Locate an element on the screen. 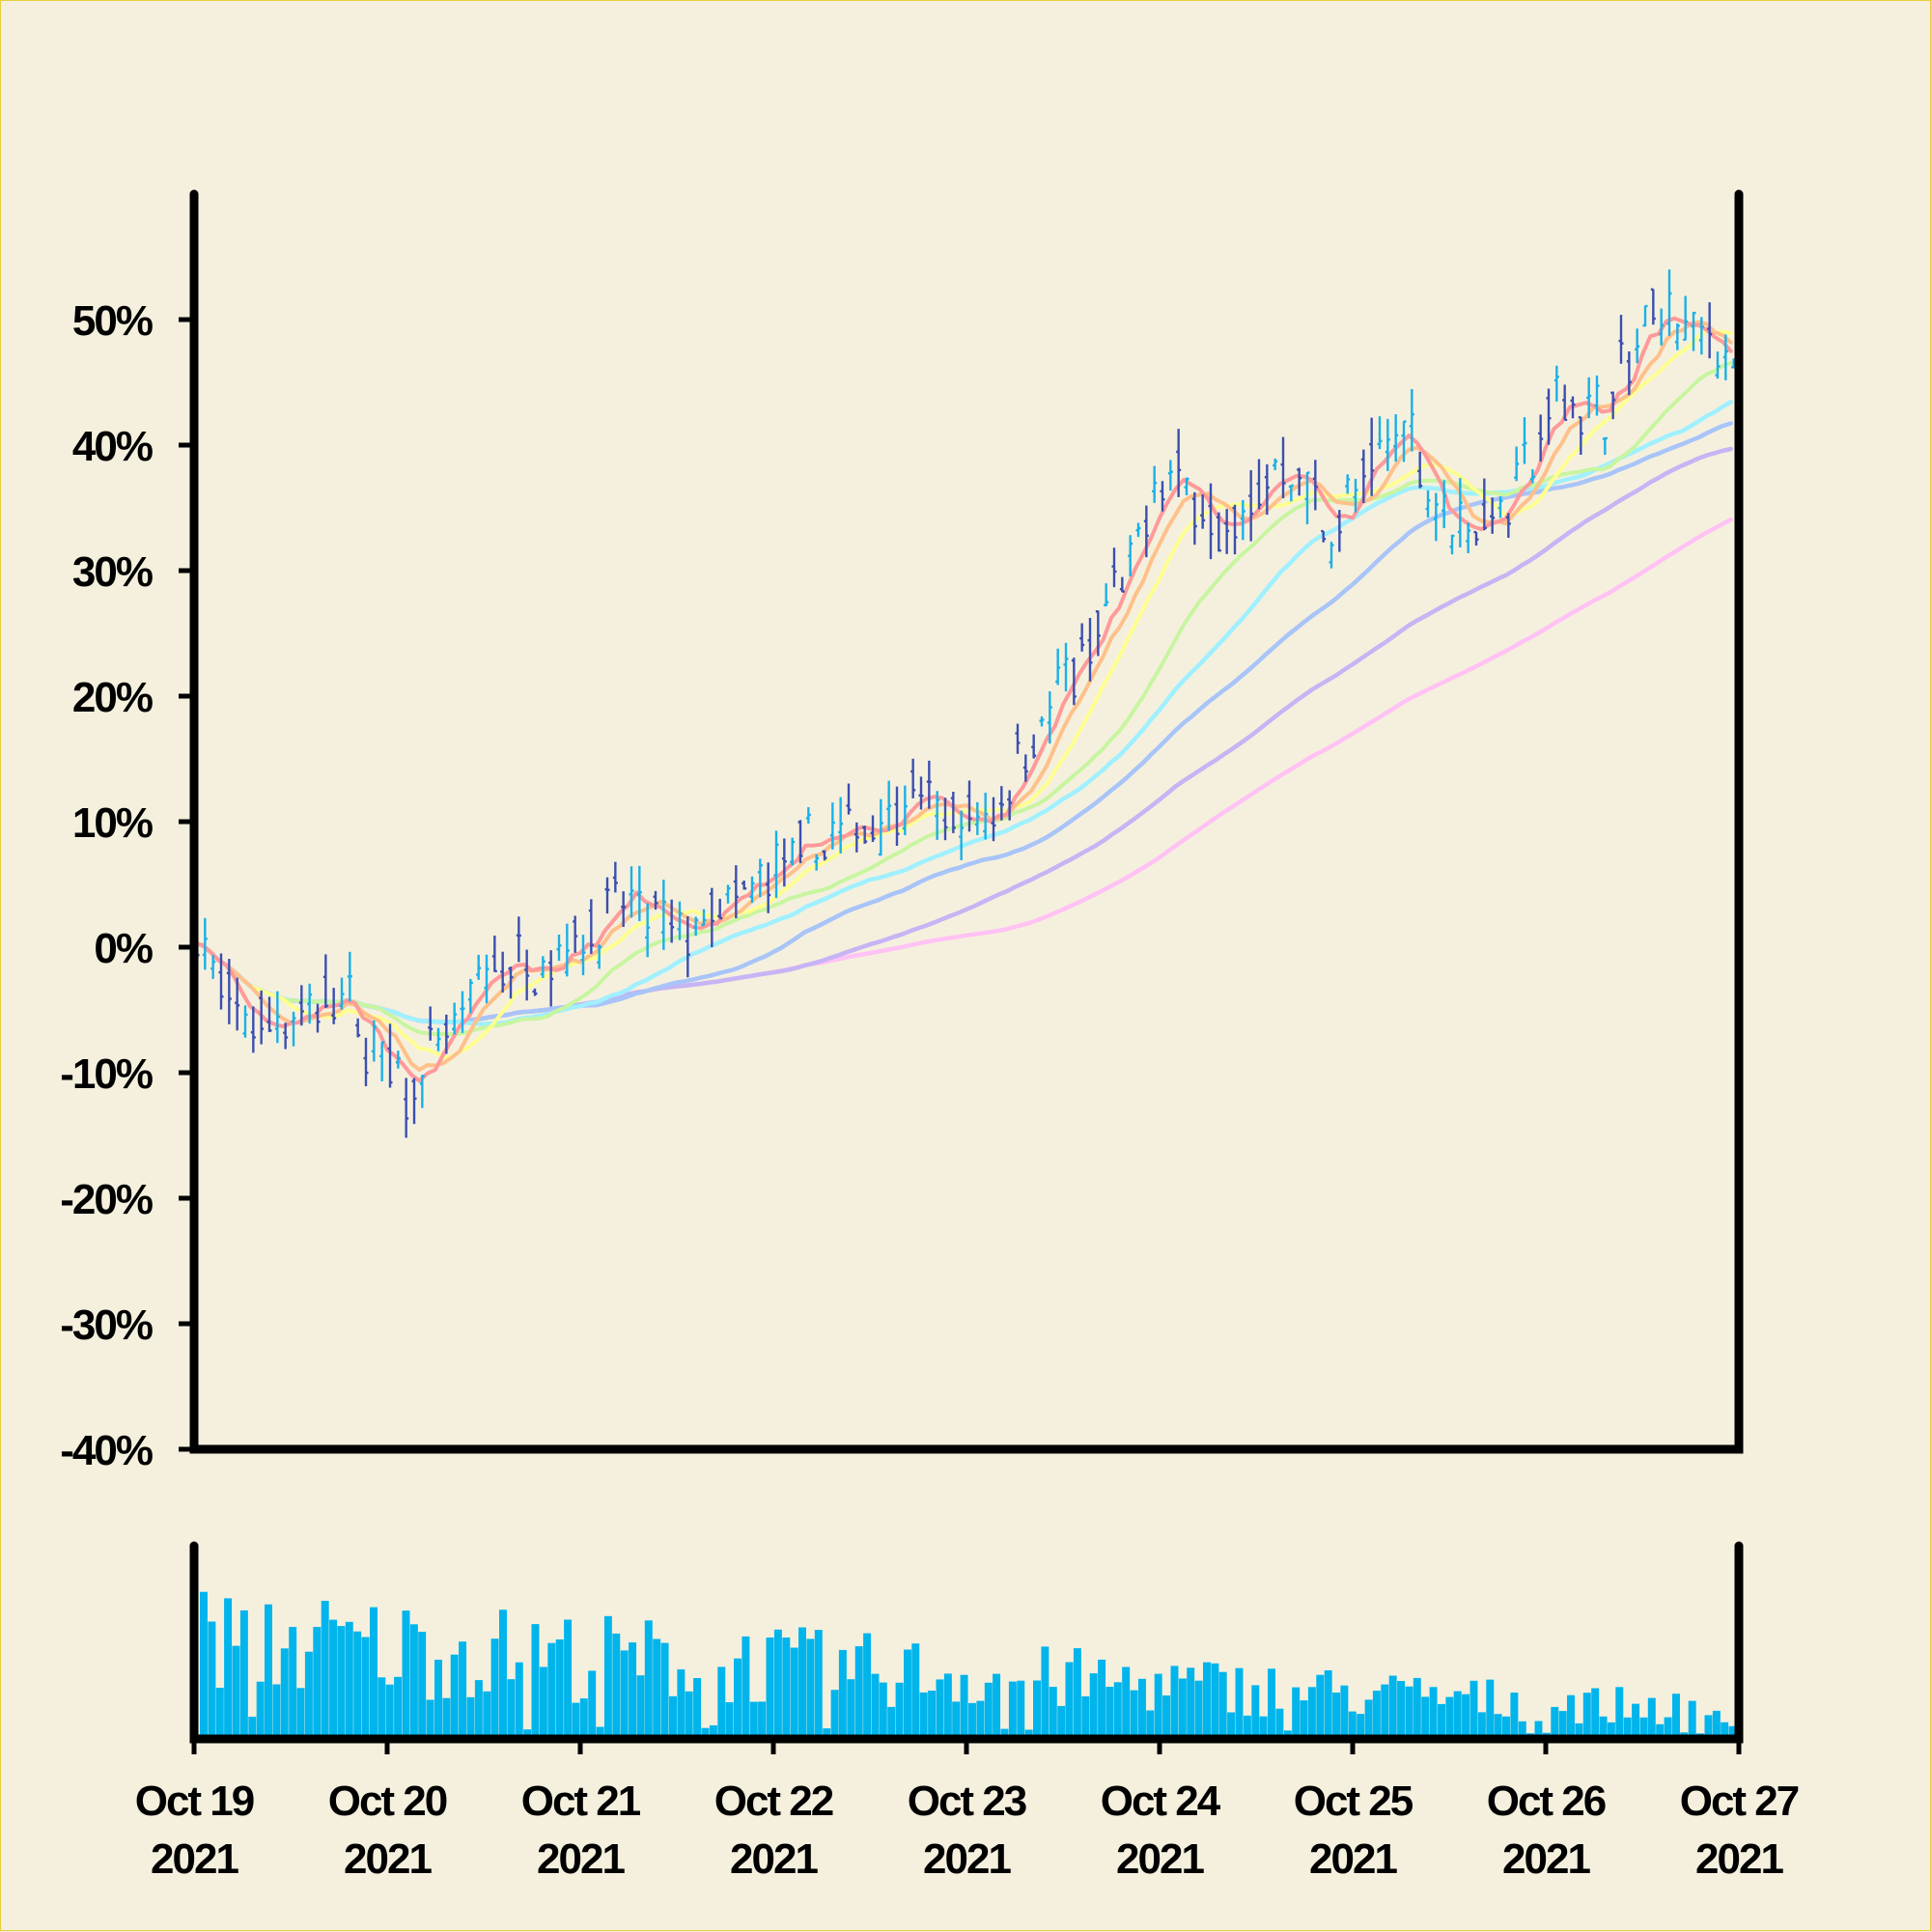  volume-bars is located at coordinates (968, 1665).